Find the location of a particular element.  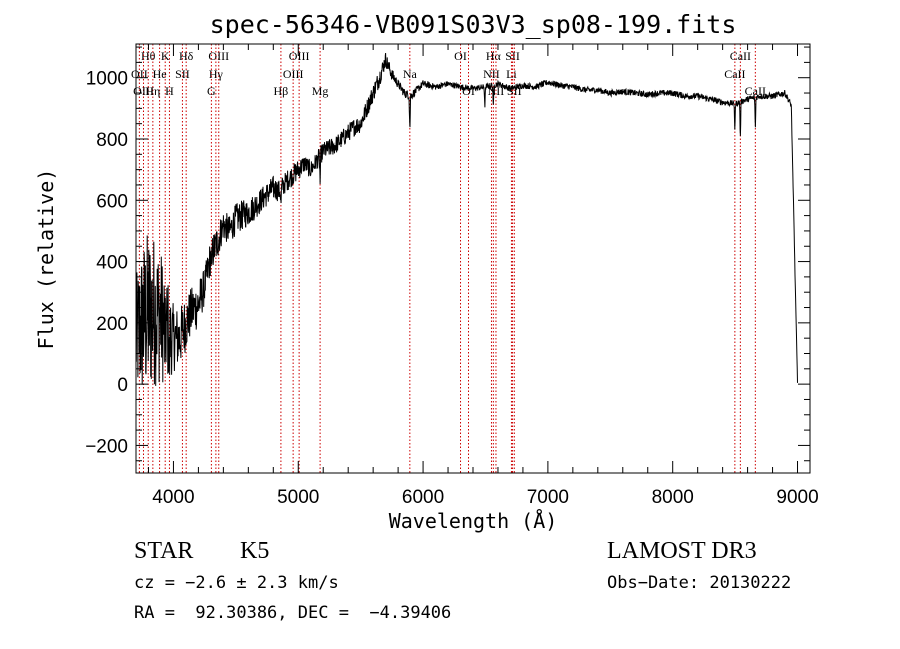

spectral-line-label: Na is located at coordinates (410, 74).